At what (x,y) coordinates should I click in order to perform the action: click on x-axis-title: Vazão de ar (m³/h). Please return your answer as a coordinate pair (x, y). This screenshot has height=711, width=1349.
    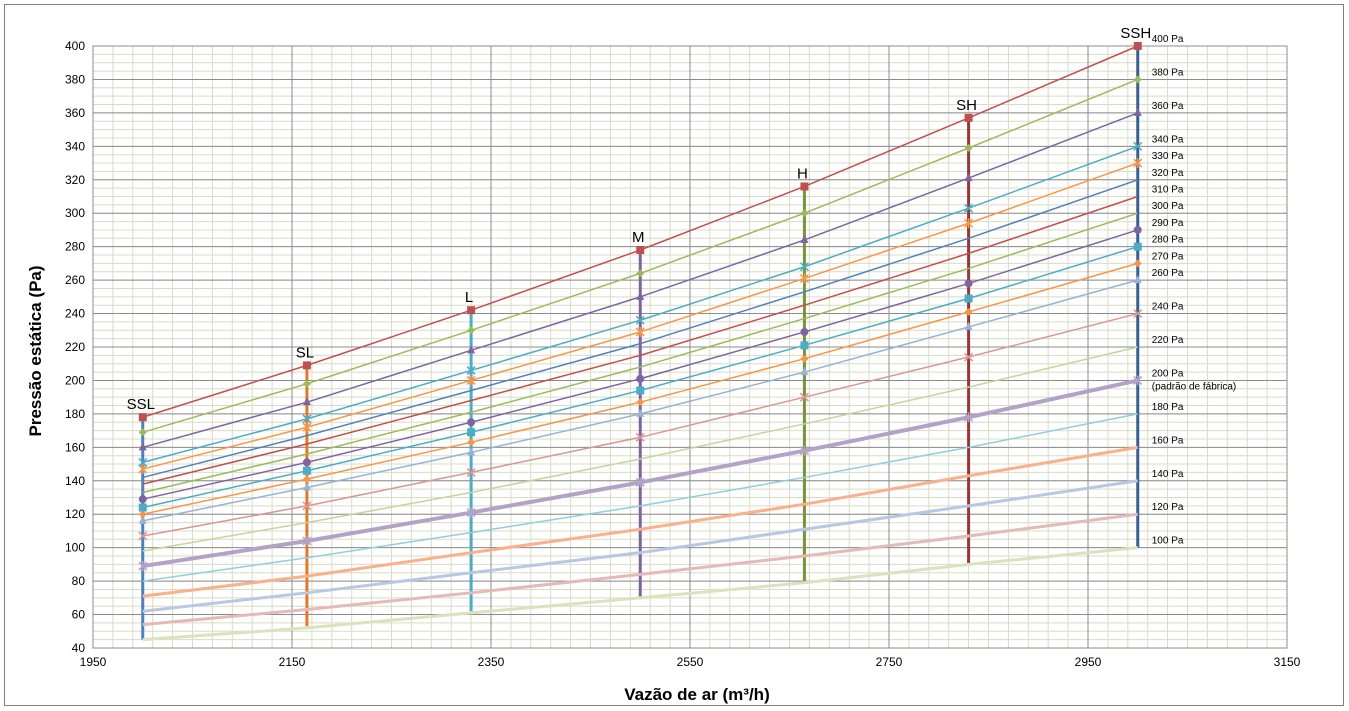
    Looking at the image, I should click on (696, 694).